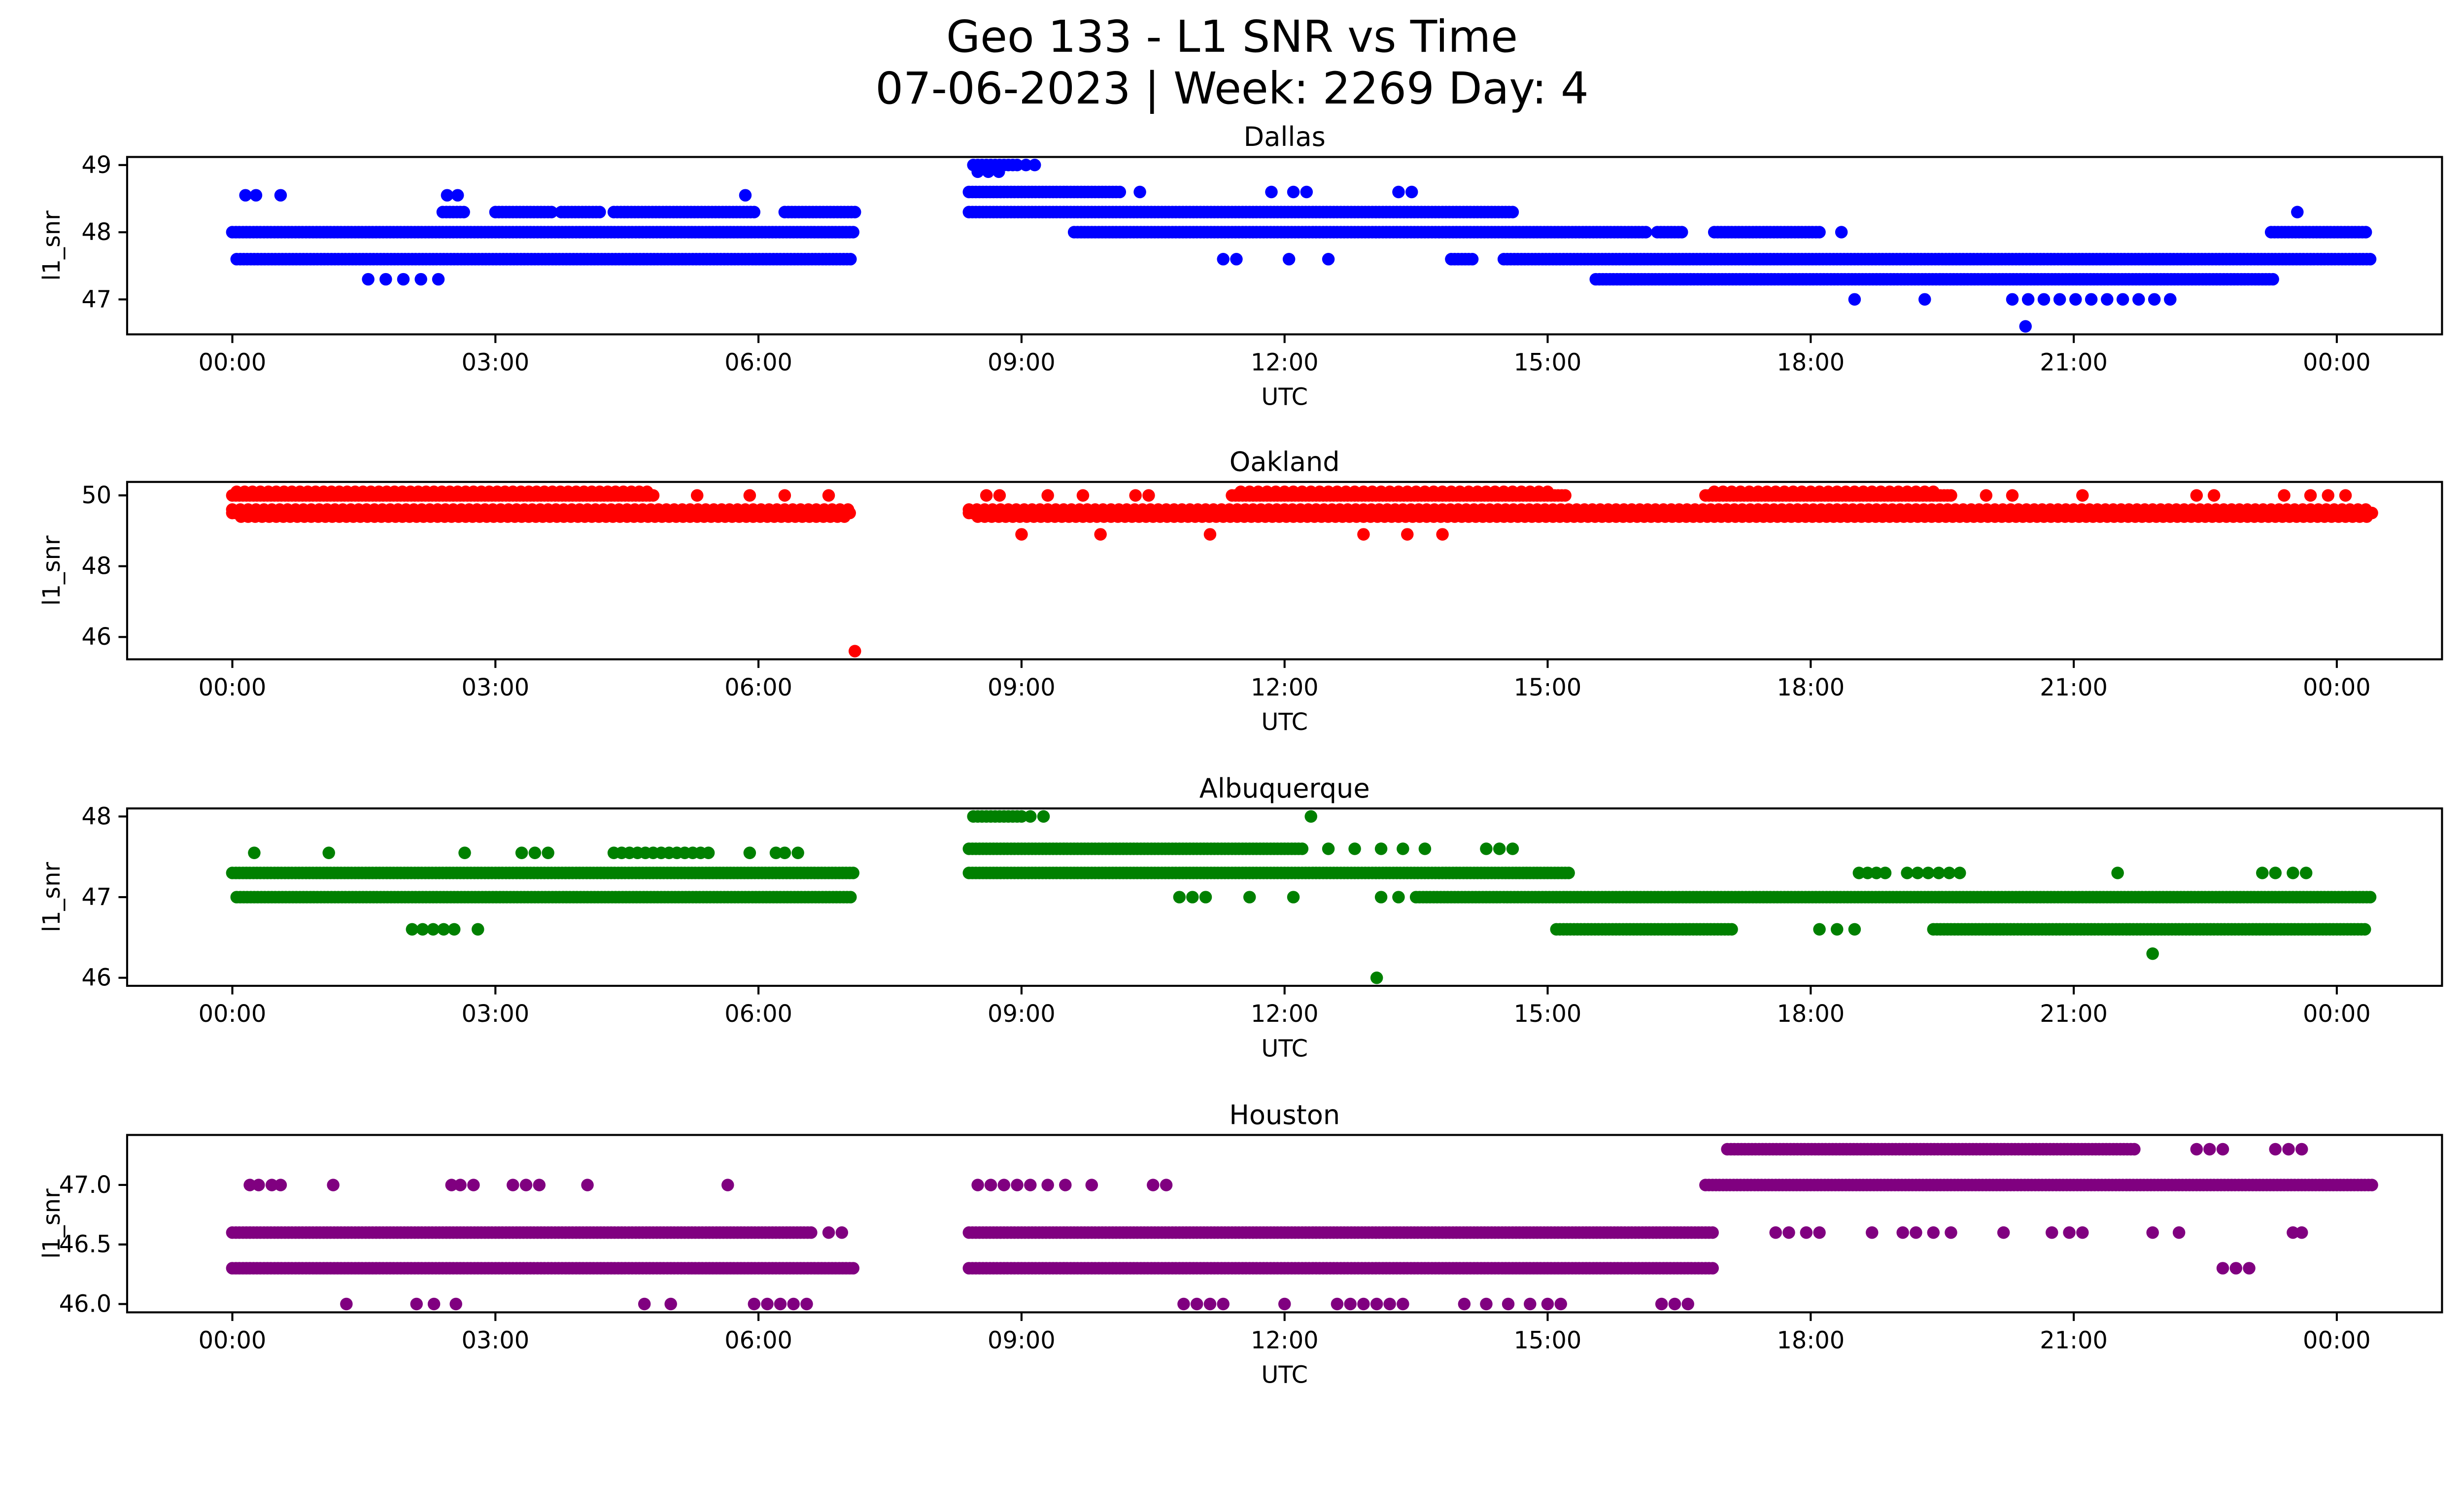 This screenshot has height=1495, width=2464. What do you see at coordinates (1231, 88) in the screenshot?
I see `figure-subtitle: 07-06-2023 | Week: 2269 Day: 4` at bounding box center [1231, 88].